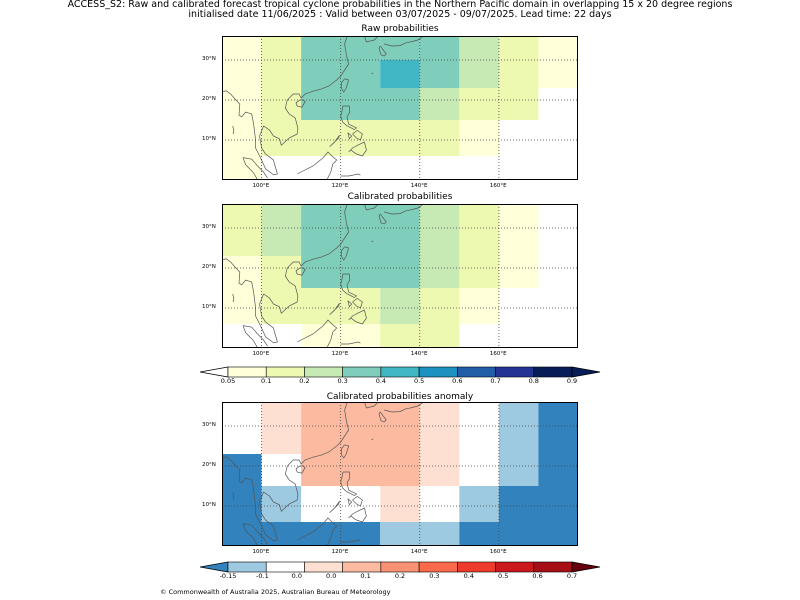 This screenshot has height=600, width=800. I want to click on colorbar-under-extension, so click(214, 567).